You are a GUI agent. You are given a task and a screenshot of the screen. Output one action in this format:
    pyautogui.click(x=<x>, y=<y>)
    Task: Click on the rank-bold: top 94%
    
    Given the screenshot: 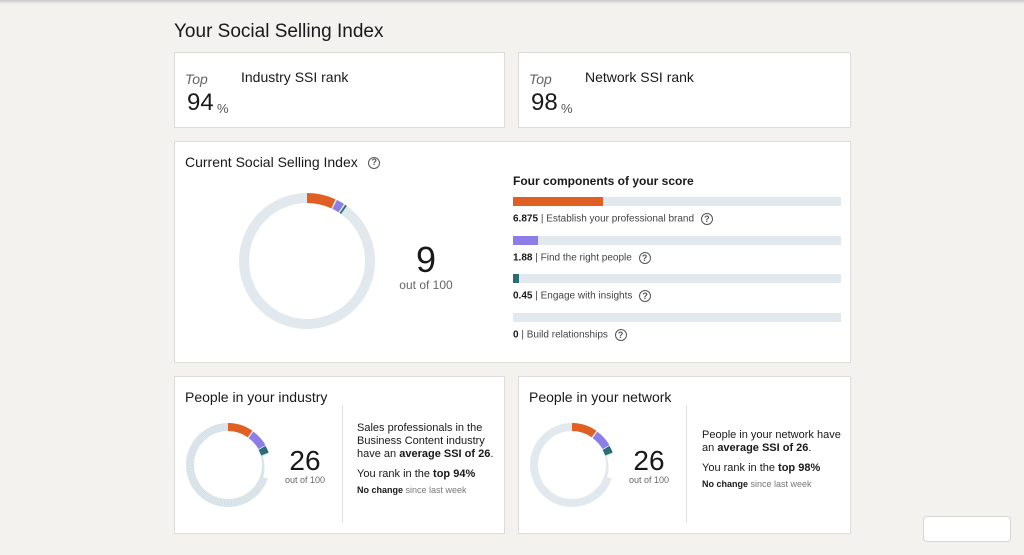 What is the action you would take?
    pyautogui.click(x=454, y=474)
    